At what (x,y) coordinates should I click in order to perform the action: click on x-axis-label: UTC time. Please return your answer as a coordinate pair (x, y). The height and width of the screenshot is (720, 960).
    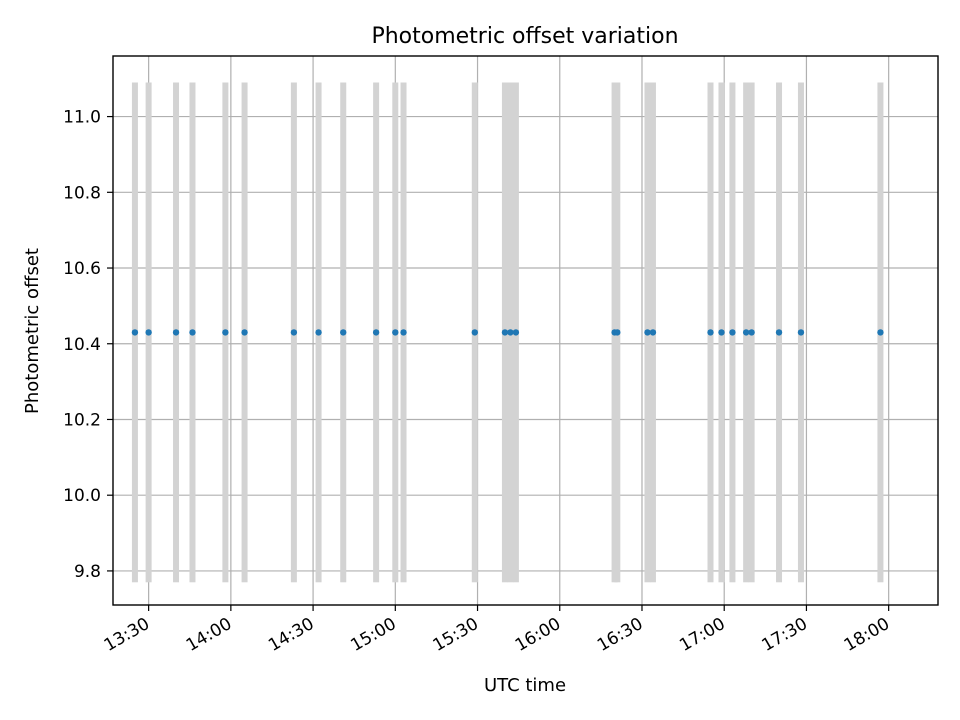
    Looking at the image, I should click on (525, 685).